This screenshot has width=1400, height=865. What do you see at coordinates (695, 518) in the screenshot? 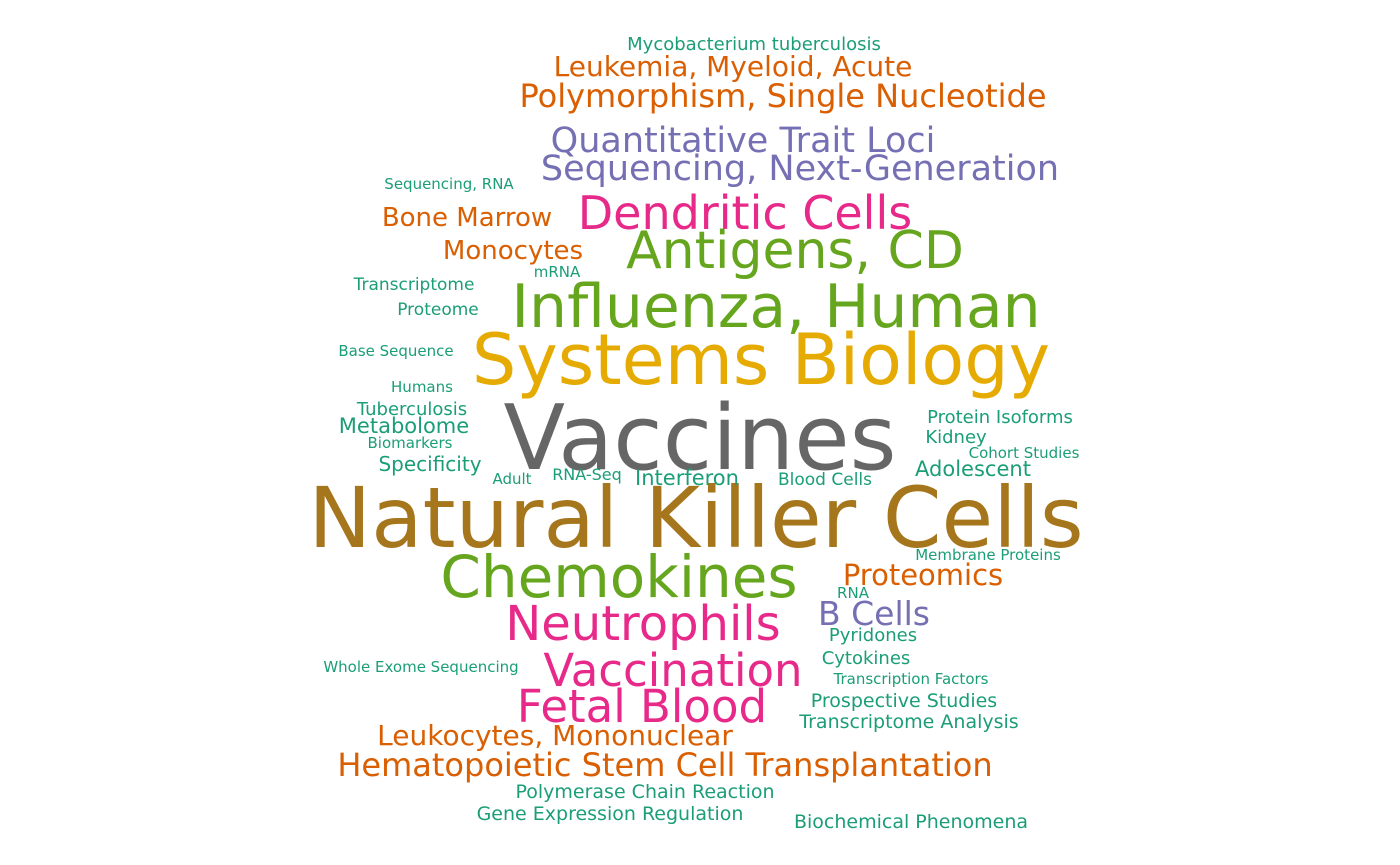
I see `word-natural-killer-cells: Natural Killer Cells` at bounding box center [695, 518].